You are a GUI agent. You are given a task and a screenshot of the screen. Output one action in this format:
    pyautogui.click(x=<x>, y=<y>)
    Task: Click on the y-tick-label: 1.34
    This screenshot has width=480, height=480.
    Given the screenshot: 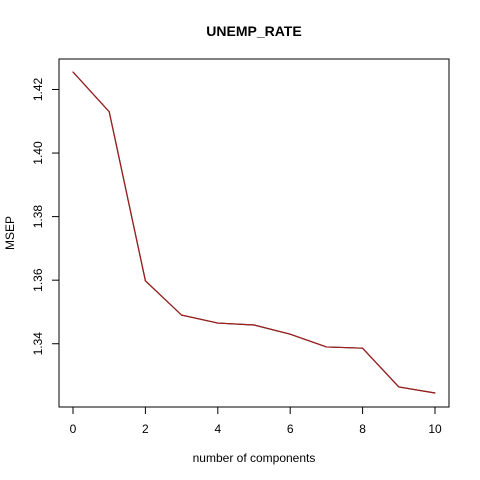 What is the action you would take?
    pyautogui.click(x=38, y=344)
    